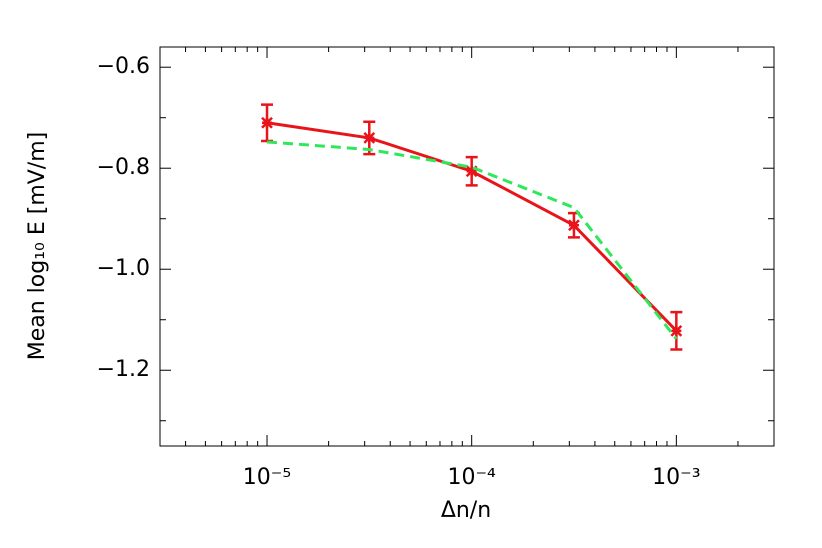  What do you see at coordinates (123, 268) in the screenshot?
I see `y-tick-label: −1.0` at bounding box center [123, 268].